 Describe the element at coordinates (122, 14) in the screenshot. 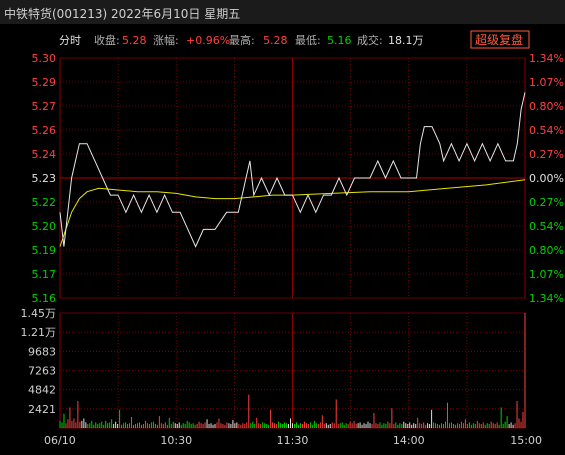

I see `window-title: 中铁特货(001213) 2022年6月10日 星期五` at that location.